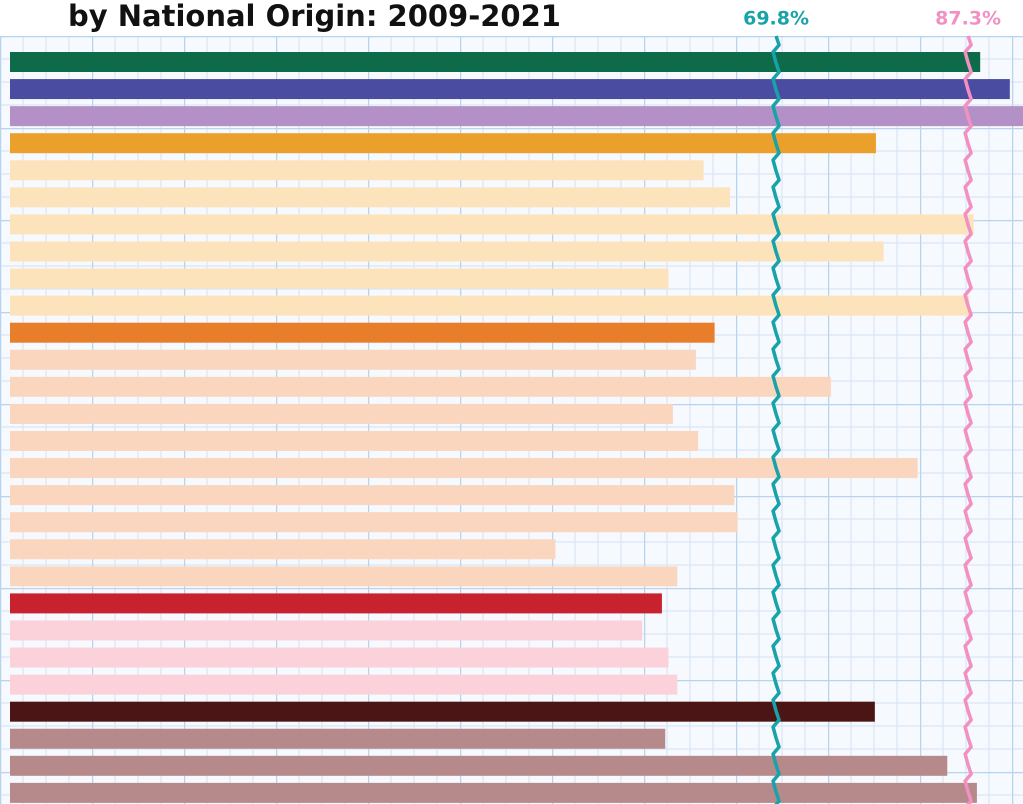  I want to click on reference-label: 87.3%, so click(968, 19).